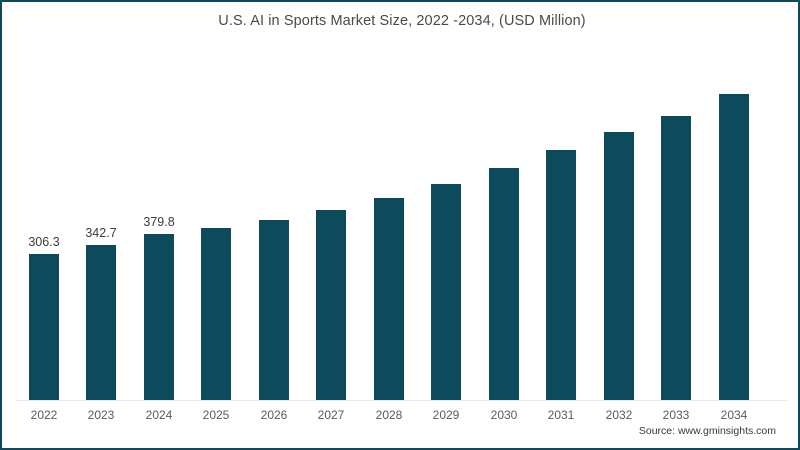 The image size is (800, 450). Describe the element at coordinates (561, 415) in the screenshot. I see `x-tick-2031: 2031` at that location.